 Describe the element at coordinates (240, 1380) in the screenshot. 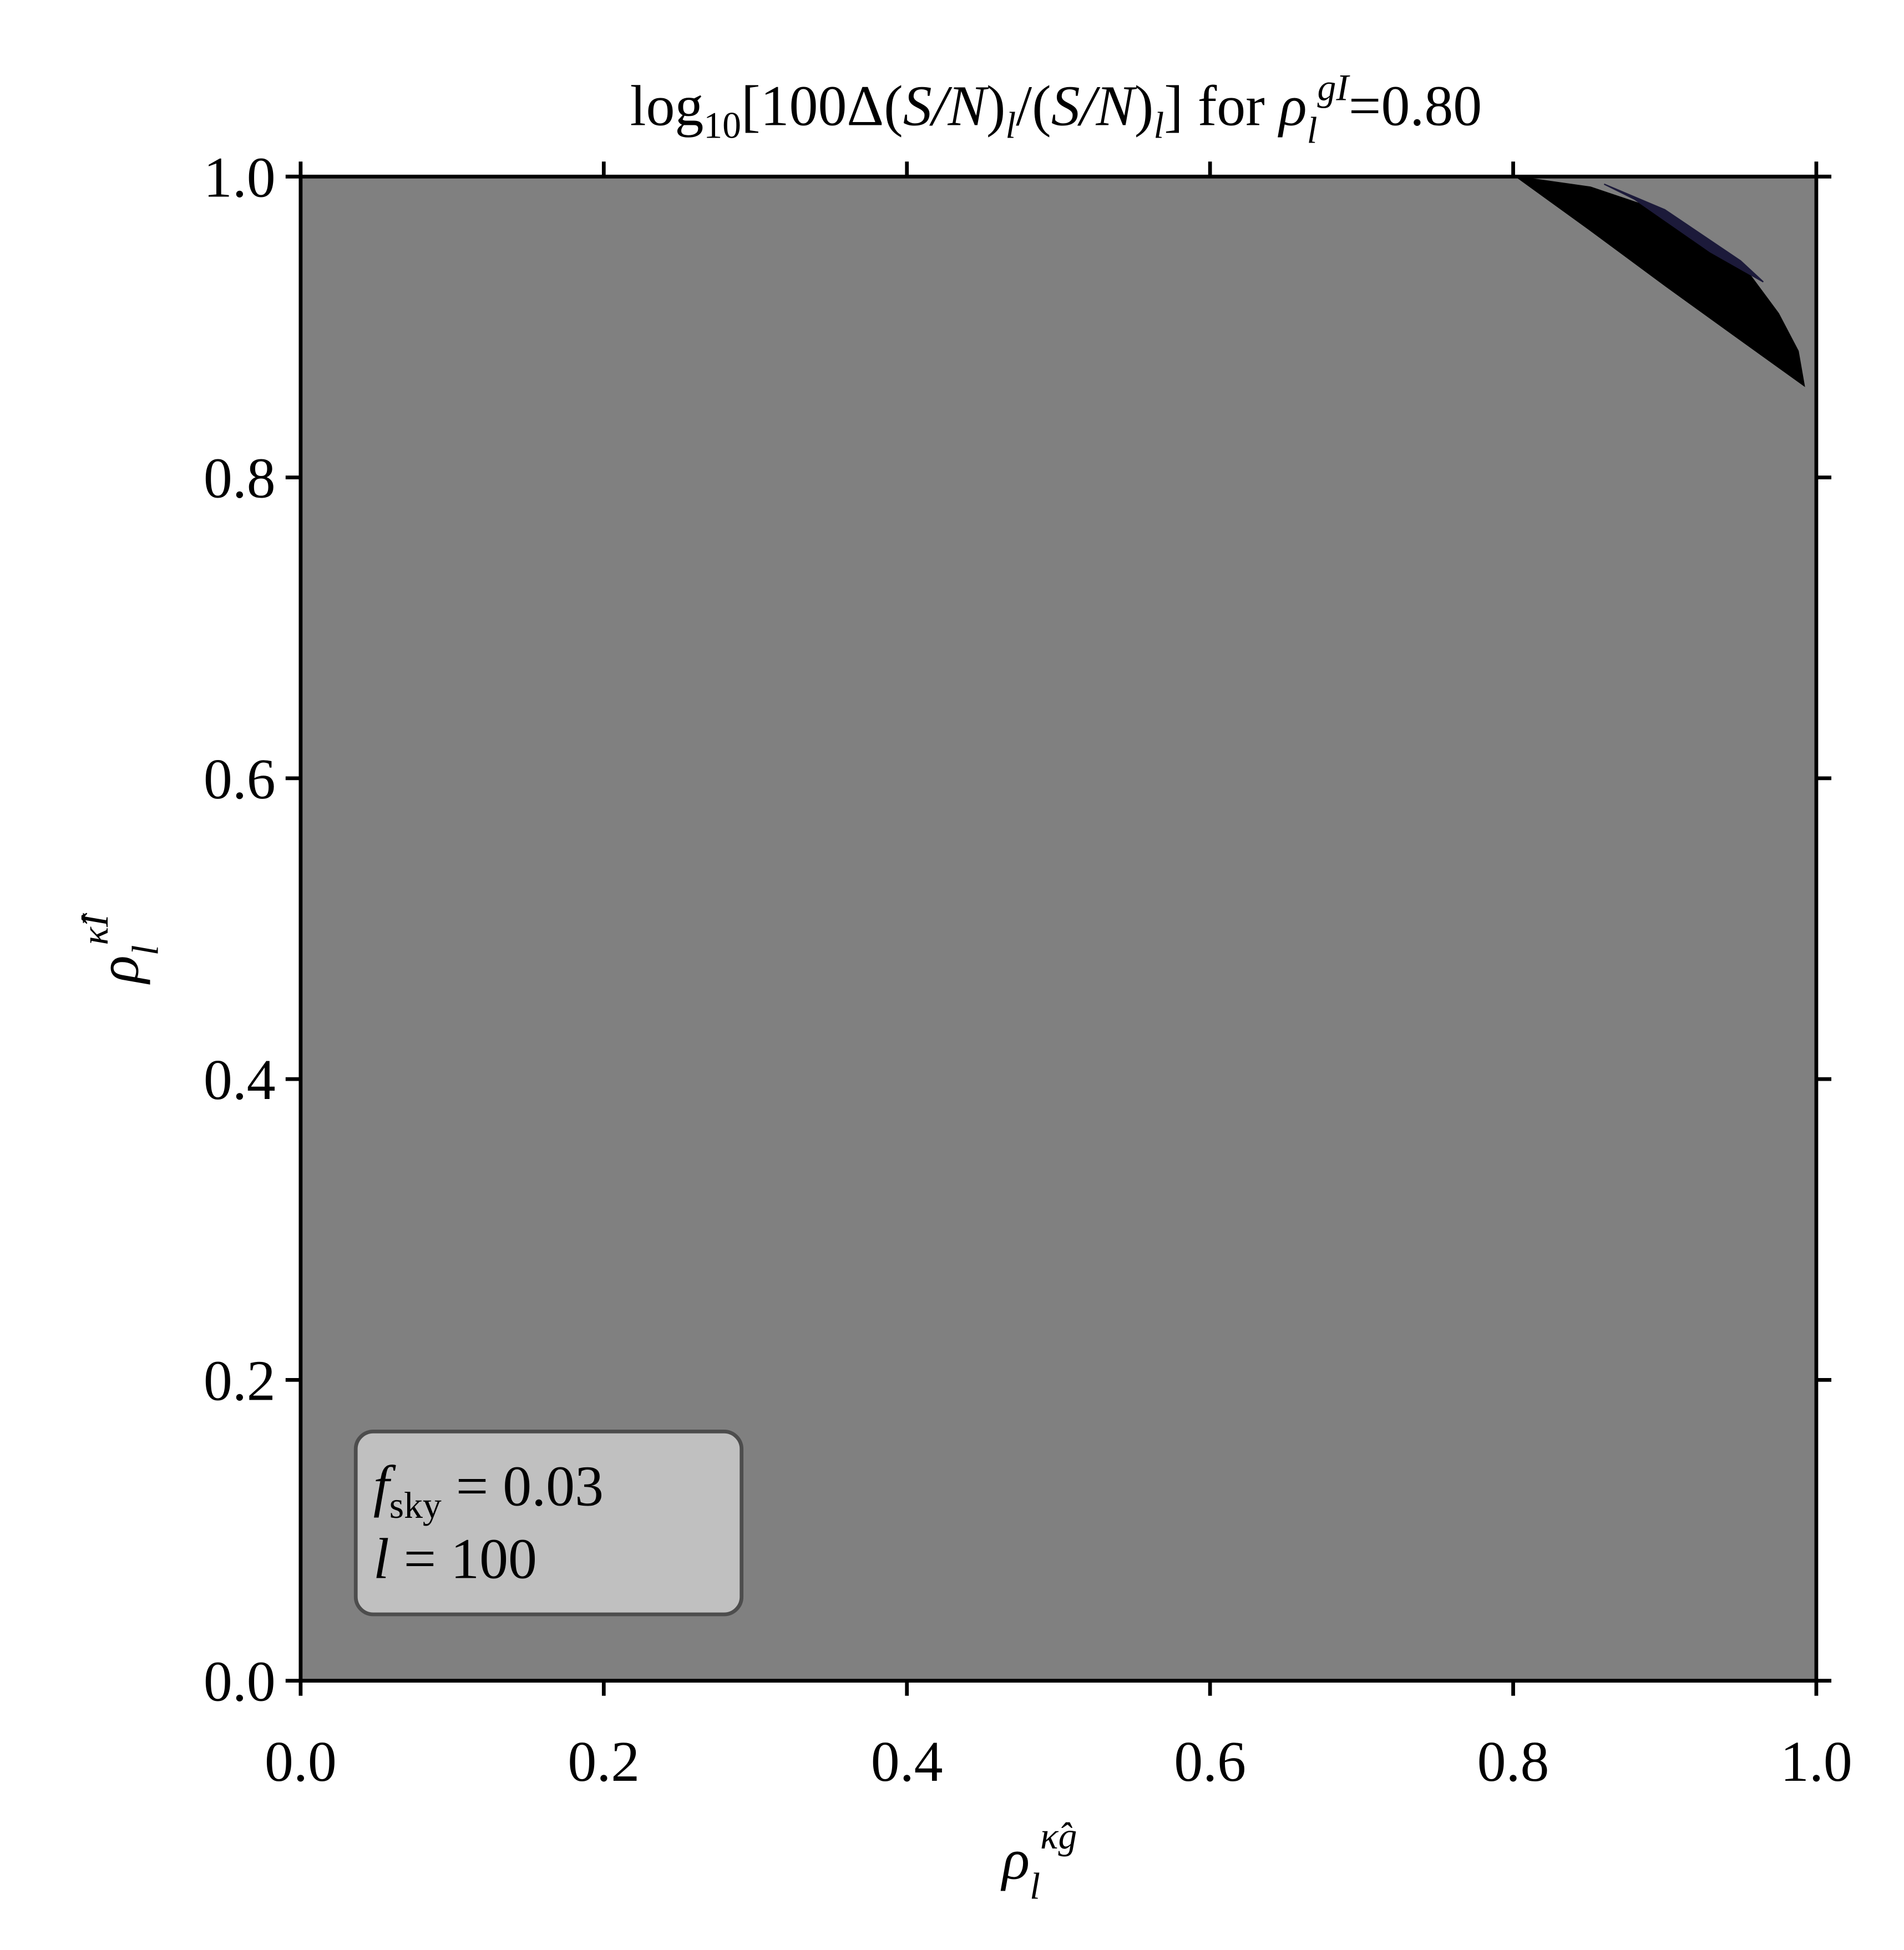

I see `y-tick-label: 0.2` at that location.